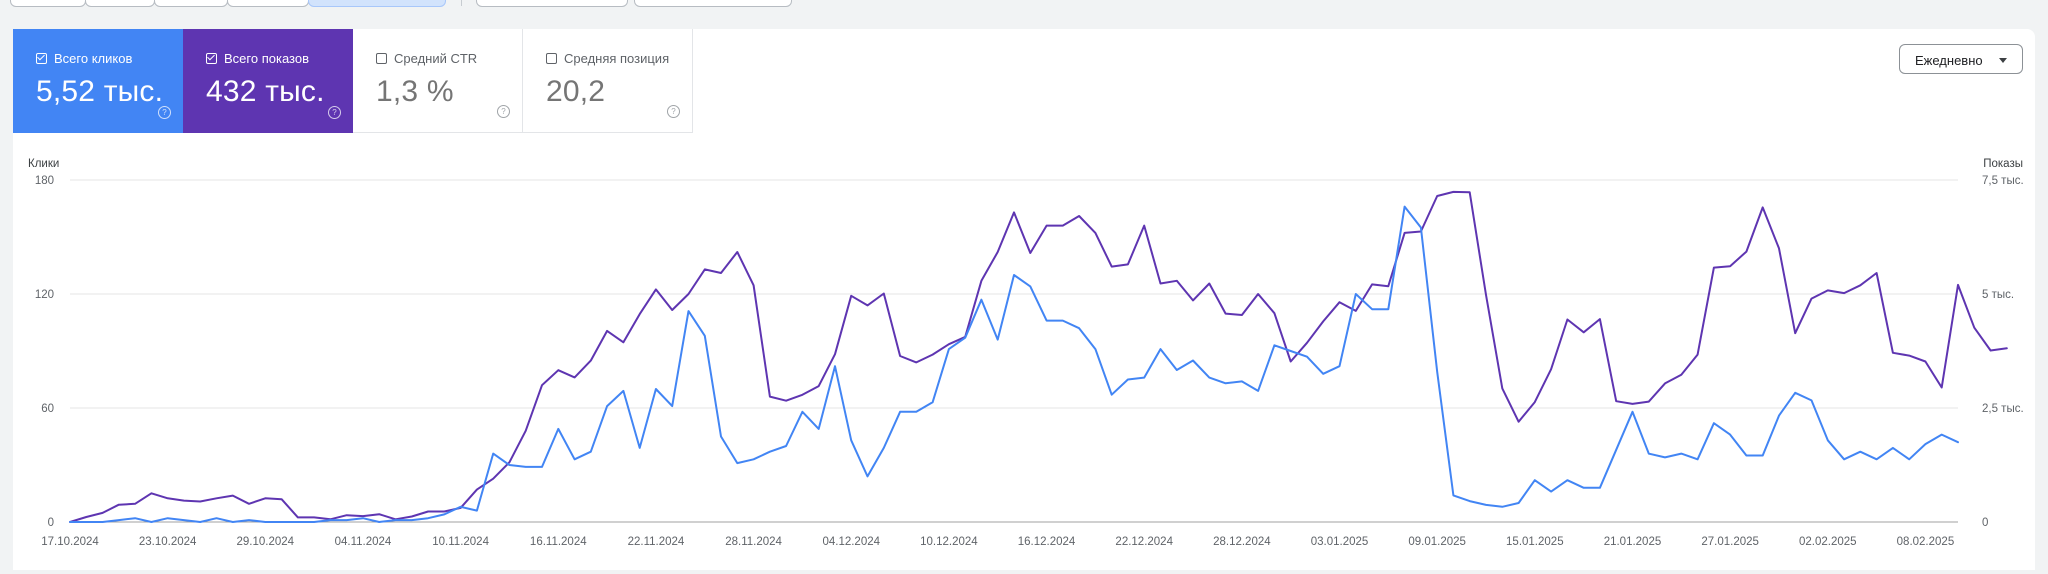 This screenshot has width=2048, height=574. Describe the element at coordinates (851, 542) in the screenshot. I see `x-tick-label: 04.12.2024` at that location.